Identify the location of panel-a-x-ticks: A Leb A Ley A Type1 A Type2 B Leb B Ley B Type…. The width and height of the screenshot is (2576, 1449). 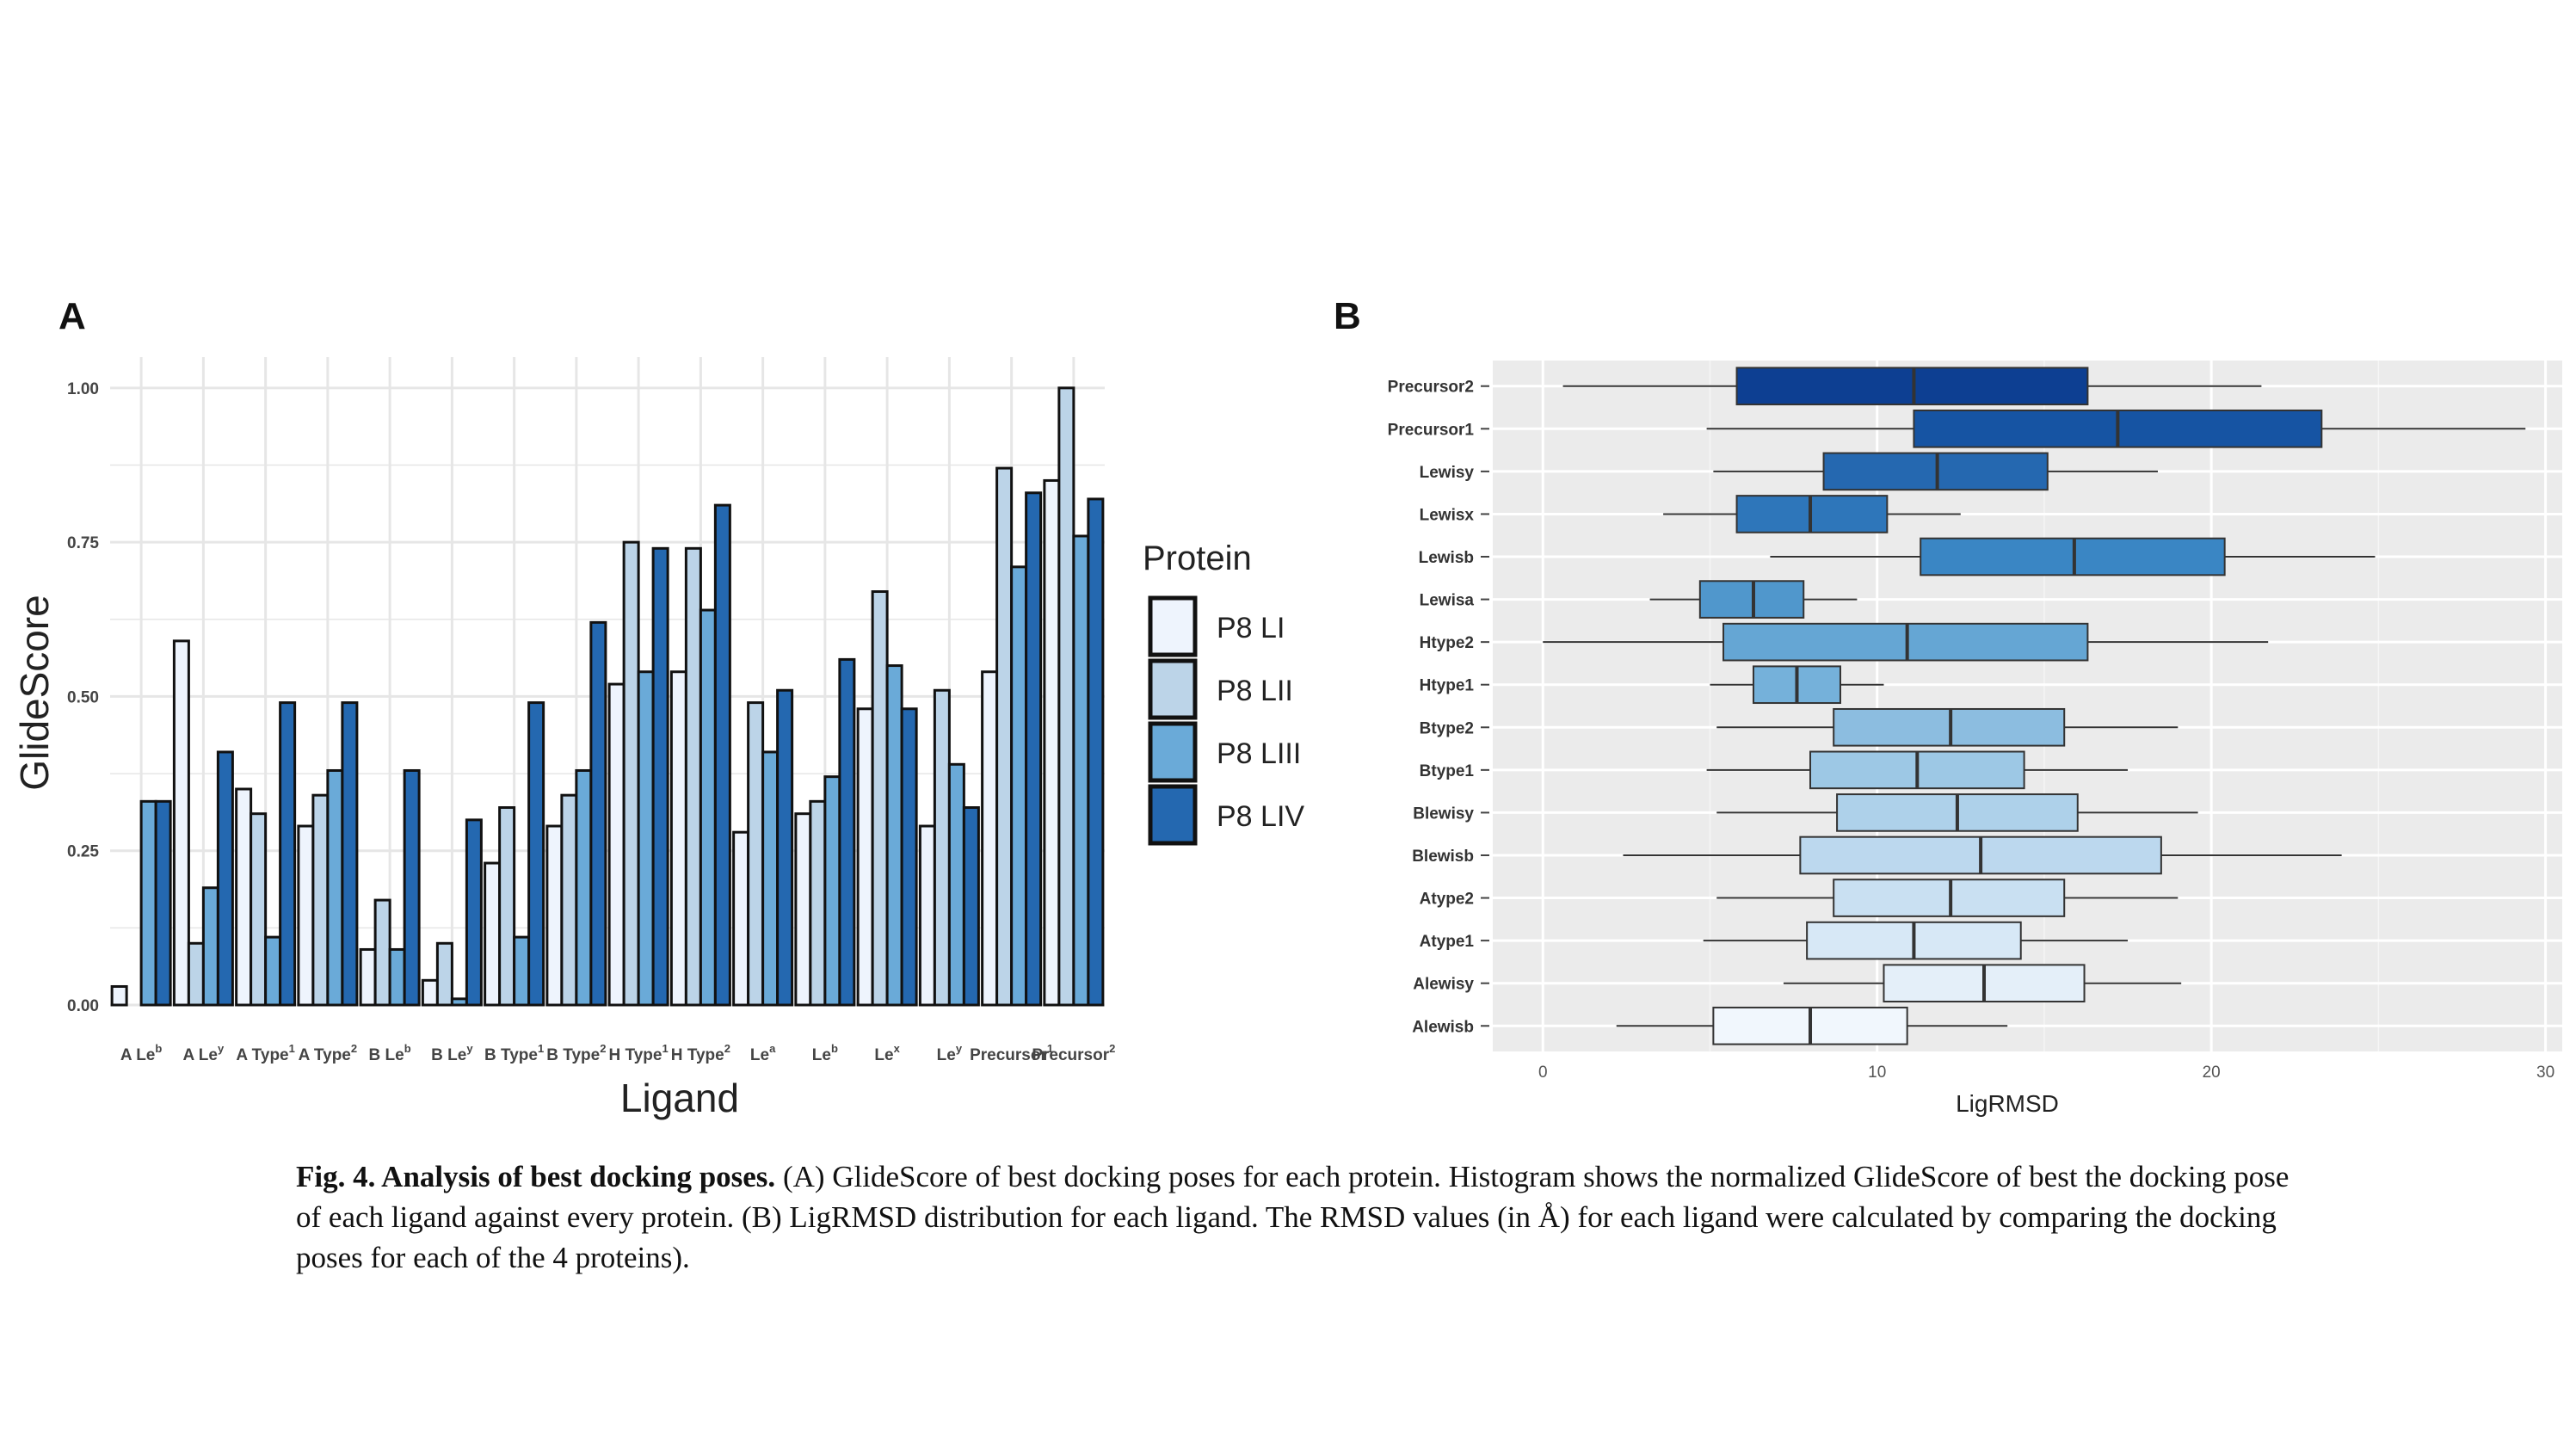
(617, 1053).